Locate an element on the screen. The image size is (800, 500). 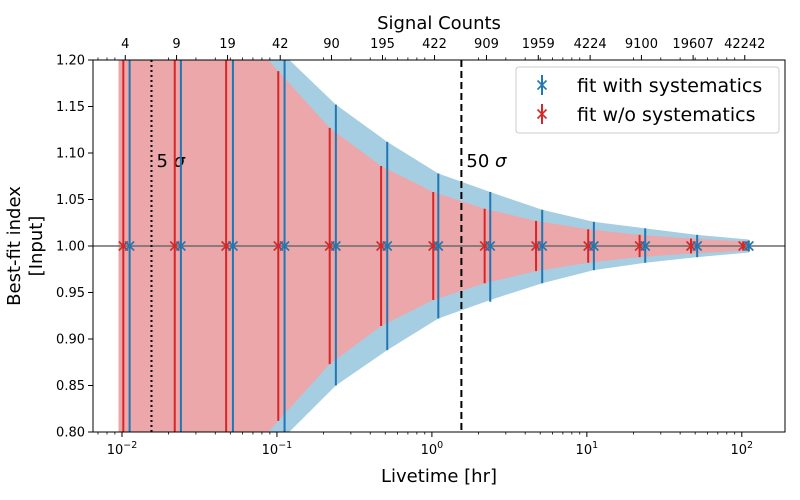
top-tick-label-8: 1959 is located at coordinates (538, 44).